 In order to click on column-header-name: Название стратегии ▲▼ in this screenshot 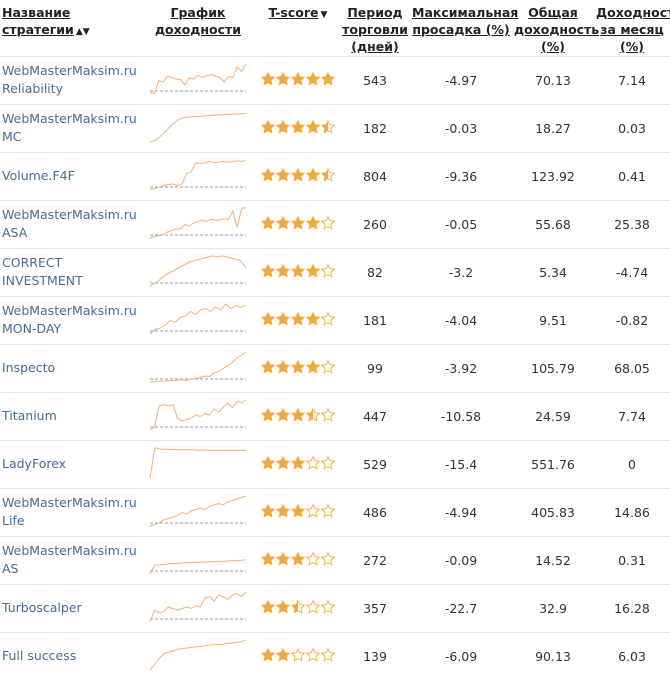, I will do `click(70, 28)`.